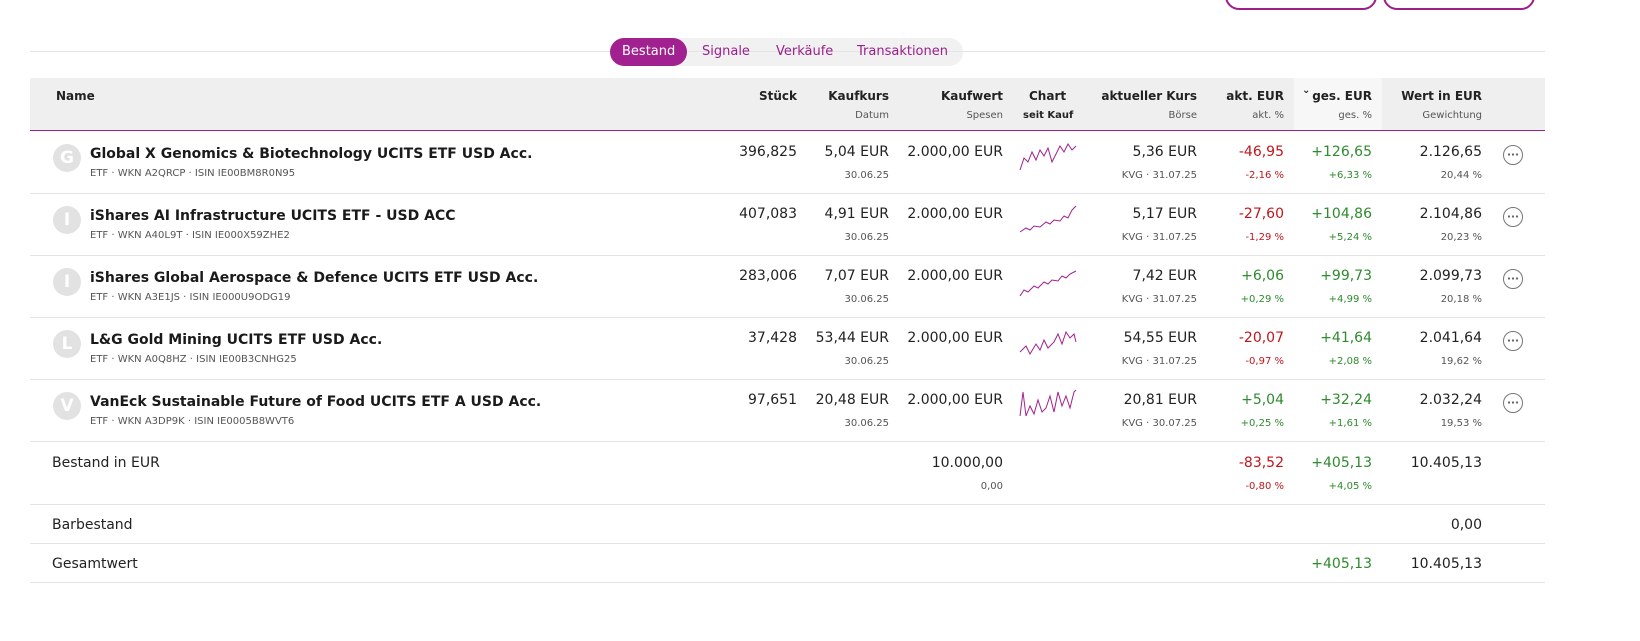 The image size is (1640, 641). I want to click on quantity: 396,825, so click(768, 152).